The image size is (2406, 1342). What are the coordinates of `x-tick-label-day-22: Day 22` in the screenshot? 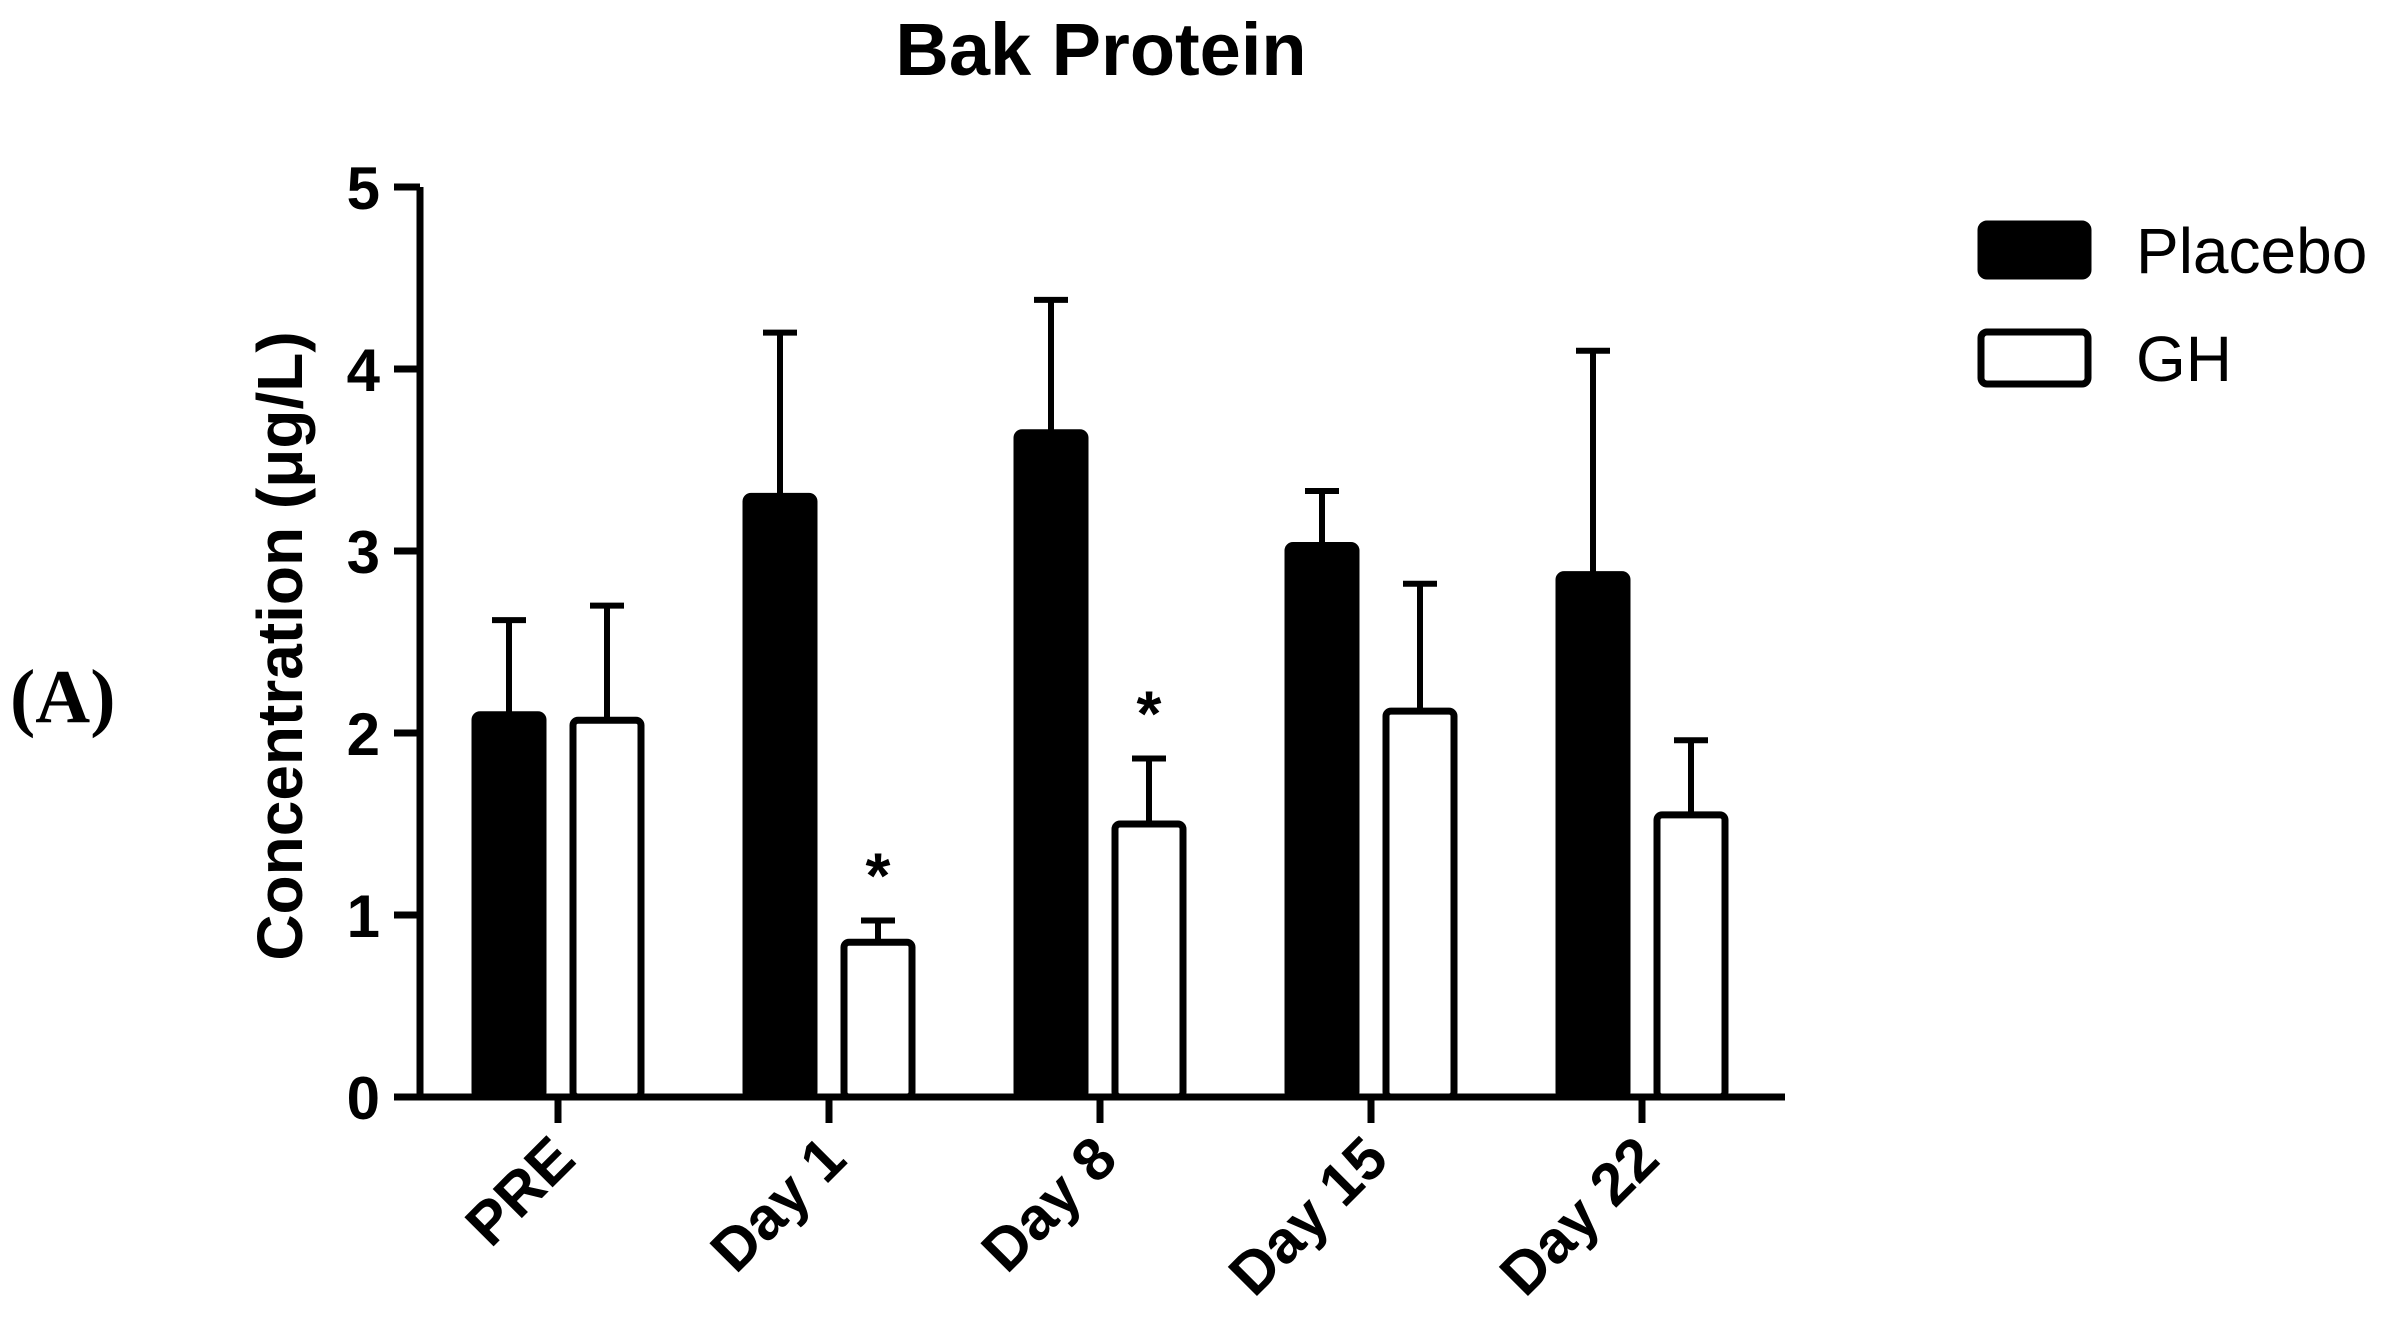 It's located at (1579, 1216).